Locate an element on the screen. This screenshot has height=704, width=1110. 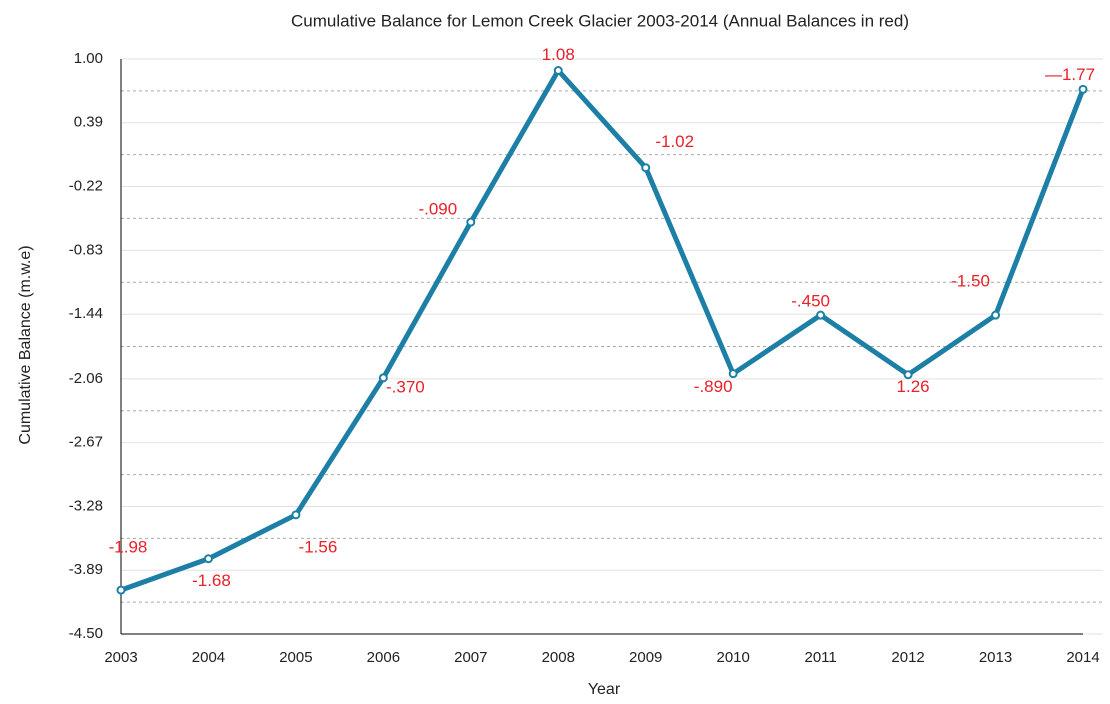
x-tick-label: 2011 is located at coordinates (821, 657).